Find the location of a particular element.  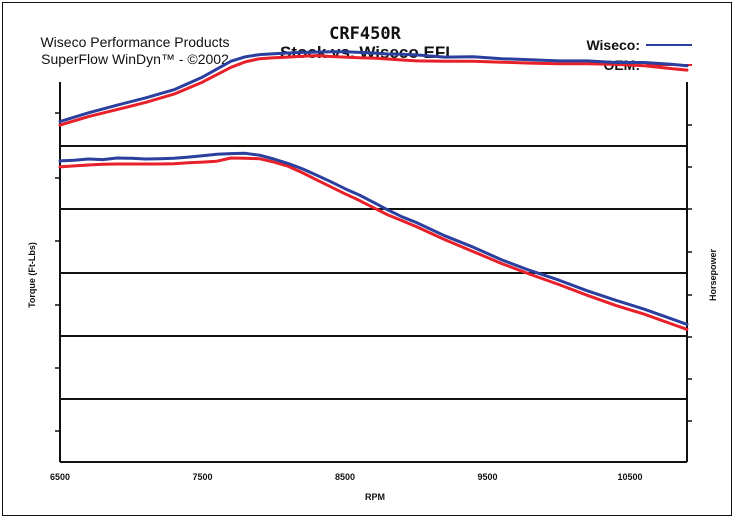

x-tick-labels: 6500 7500 8500 9500 10500 is located at coordinates (346, 477).